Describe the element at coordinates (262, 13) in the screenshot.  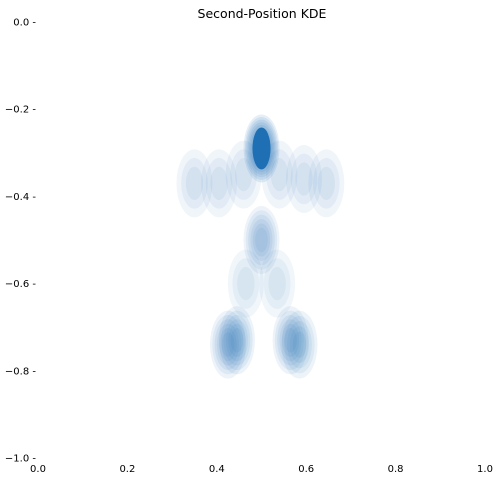
I see `chart-title: Second-Position KDE` at that location.